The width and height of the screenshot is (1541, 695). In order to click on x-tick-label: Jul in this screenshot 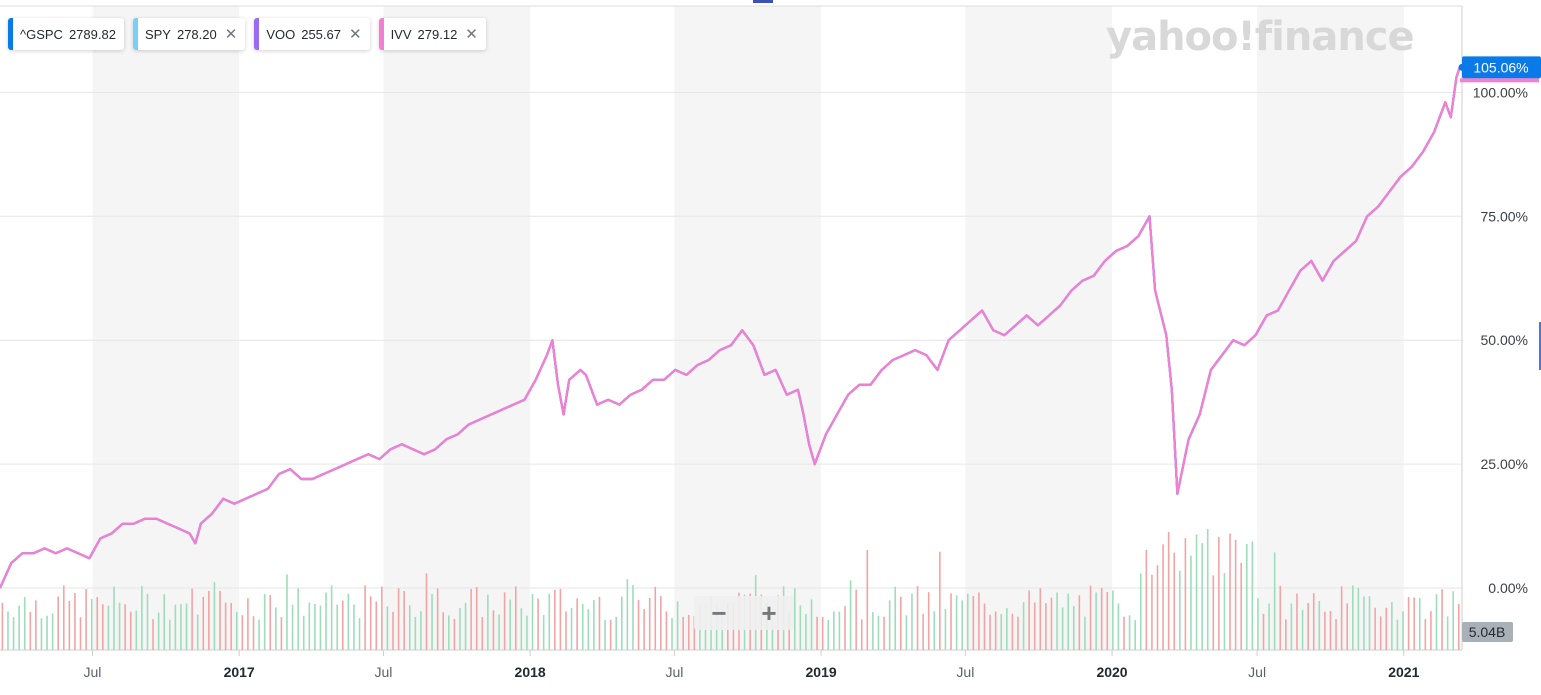, I will do `click(674, 672)`.